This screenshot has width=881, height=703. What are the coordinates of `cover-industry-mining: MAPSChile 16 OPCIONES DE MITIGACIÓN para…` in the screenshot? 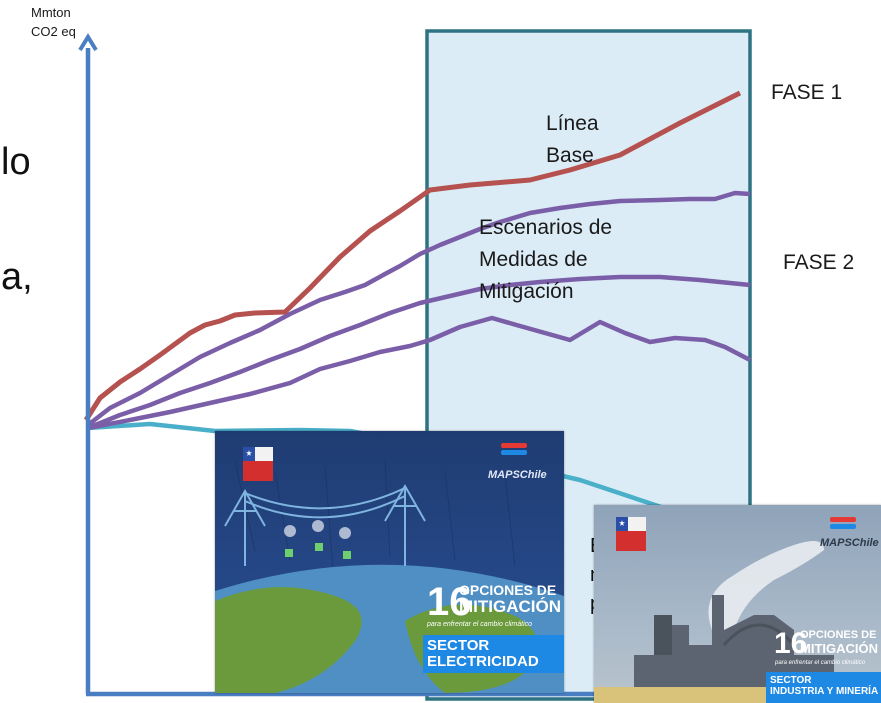 It's located at (737, 604).